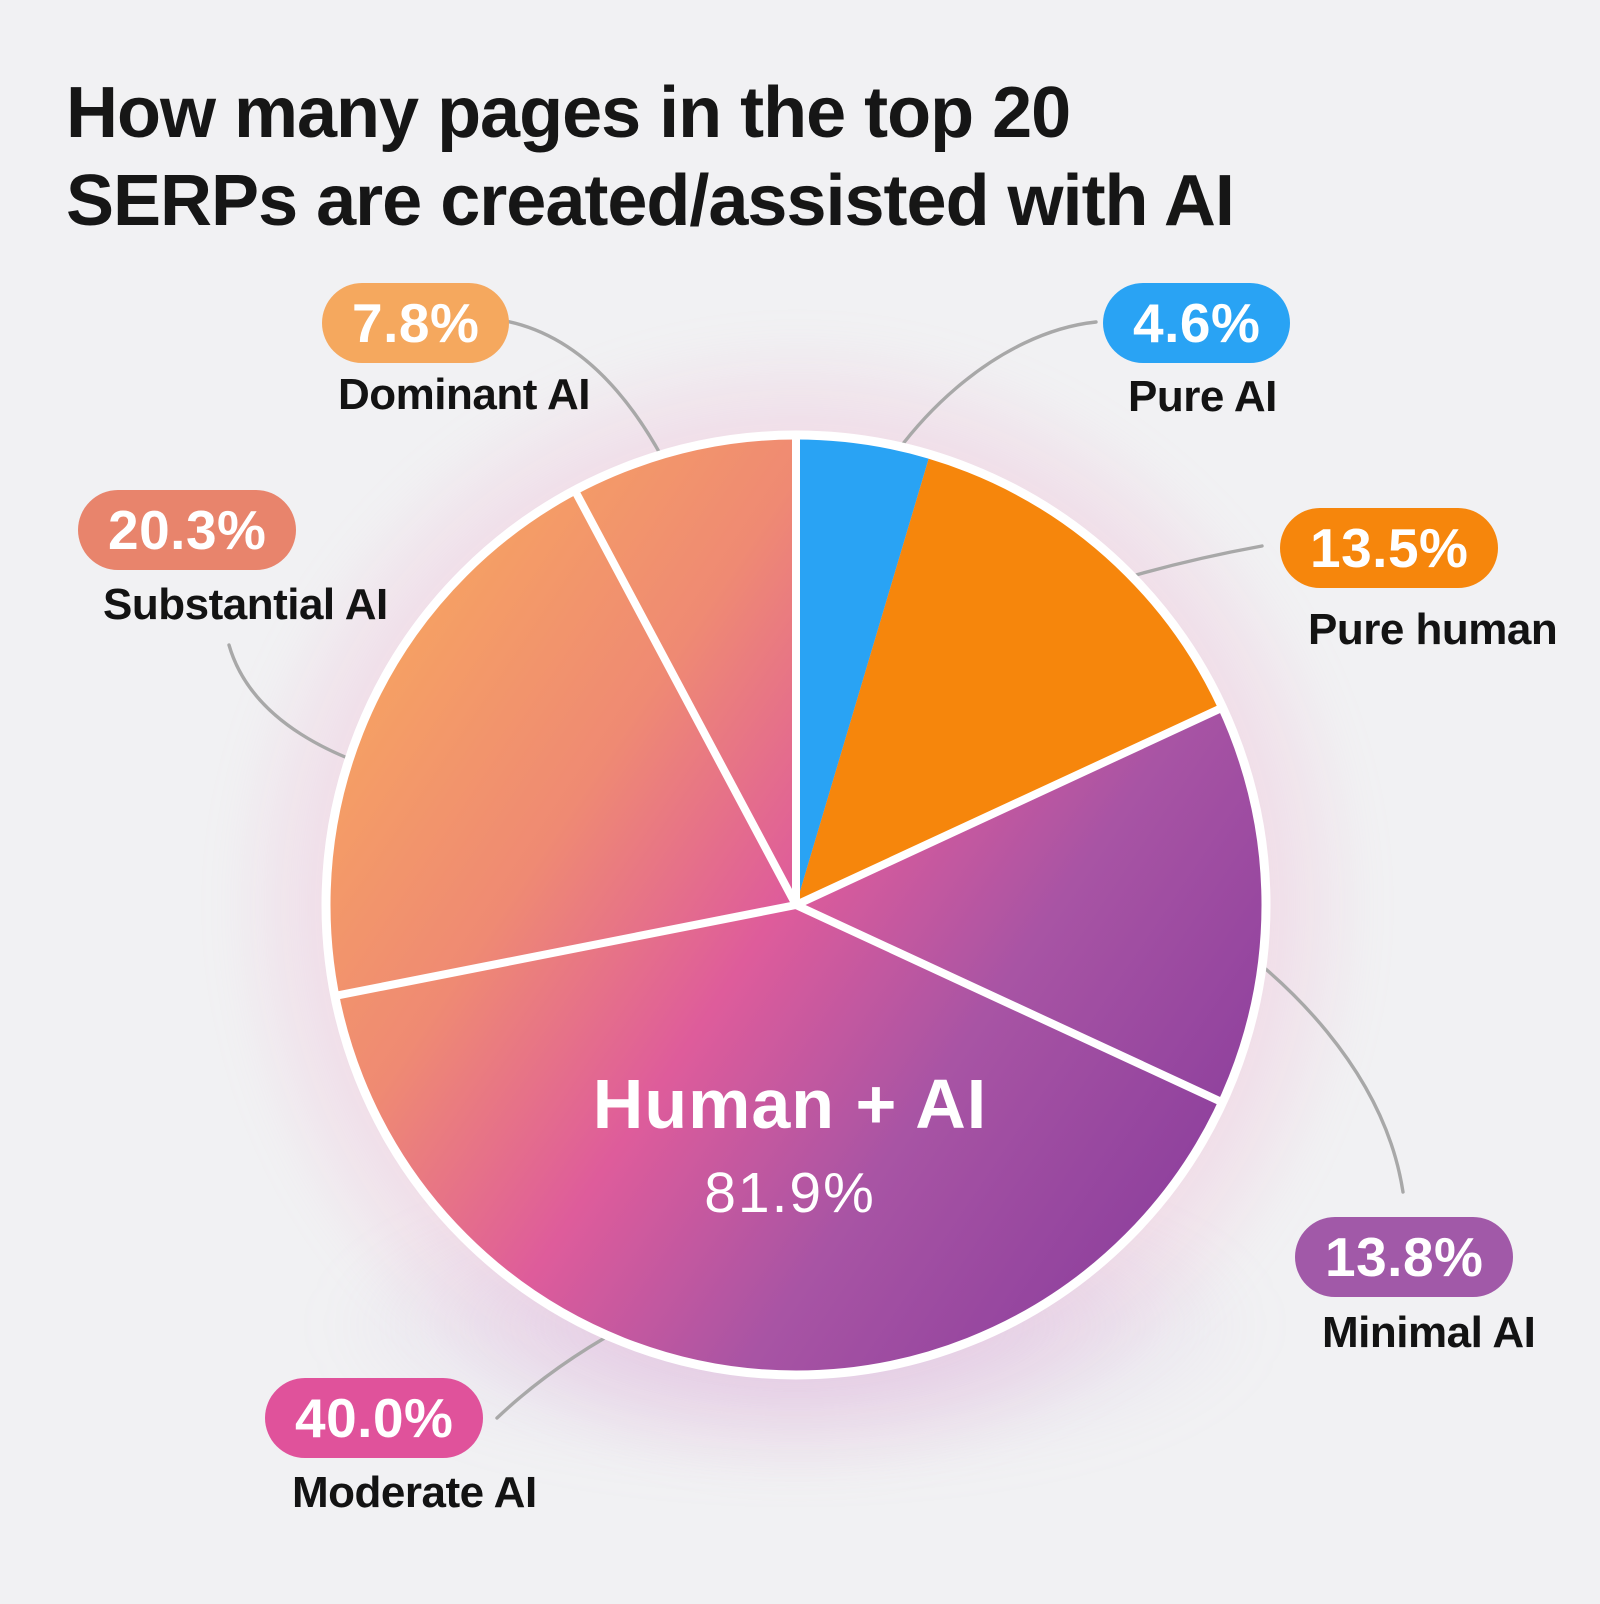  Describe the element at coordinates (464, 394) in the screenshot. I see `slice-label-dominant-ai: Dominant AI` at that location.